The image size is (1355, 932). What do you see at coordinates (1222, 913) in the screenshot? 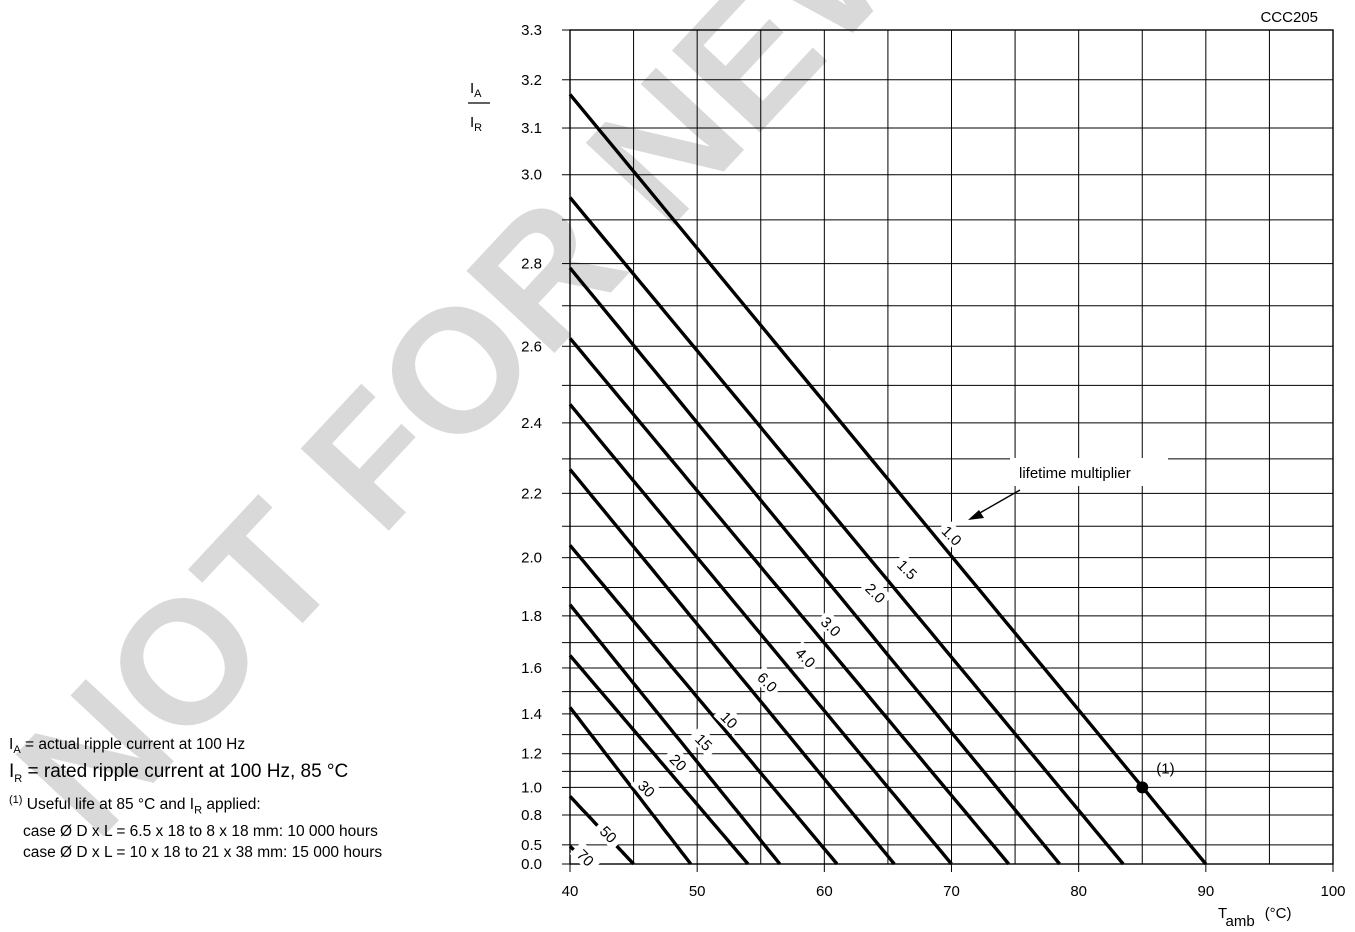
I see `x-label-symbol: T` at bounding box center [1222, 913].